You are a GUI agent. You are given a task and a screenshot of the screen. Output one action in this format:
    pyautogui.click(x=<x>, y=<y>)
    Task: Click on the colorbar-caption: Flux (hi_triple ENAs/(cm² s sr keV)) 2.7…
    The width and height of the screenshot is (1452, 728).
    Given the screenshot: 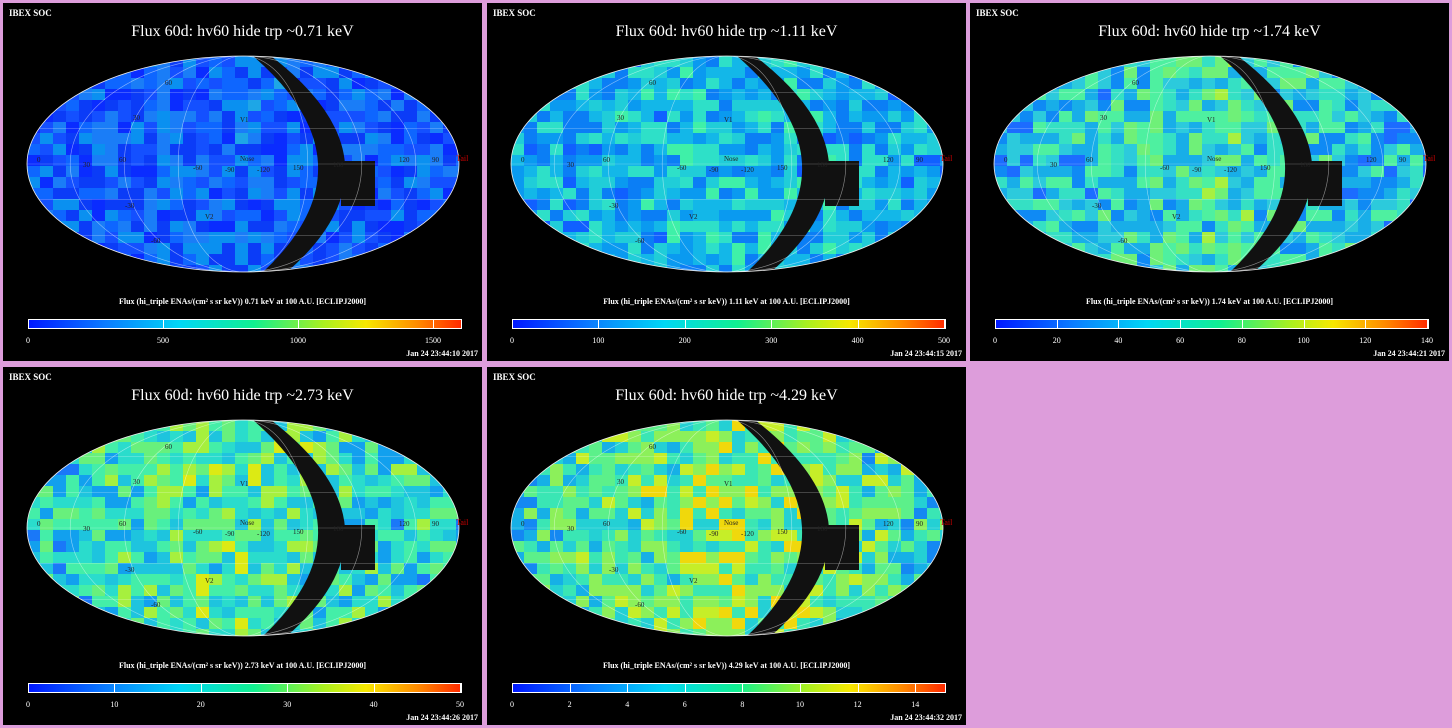 What is the action you would take?
    pyautogui.click(x=242, y=665)
    